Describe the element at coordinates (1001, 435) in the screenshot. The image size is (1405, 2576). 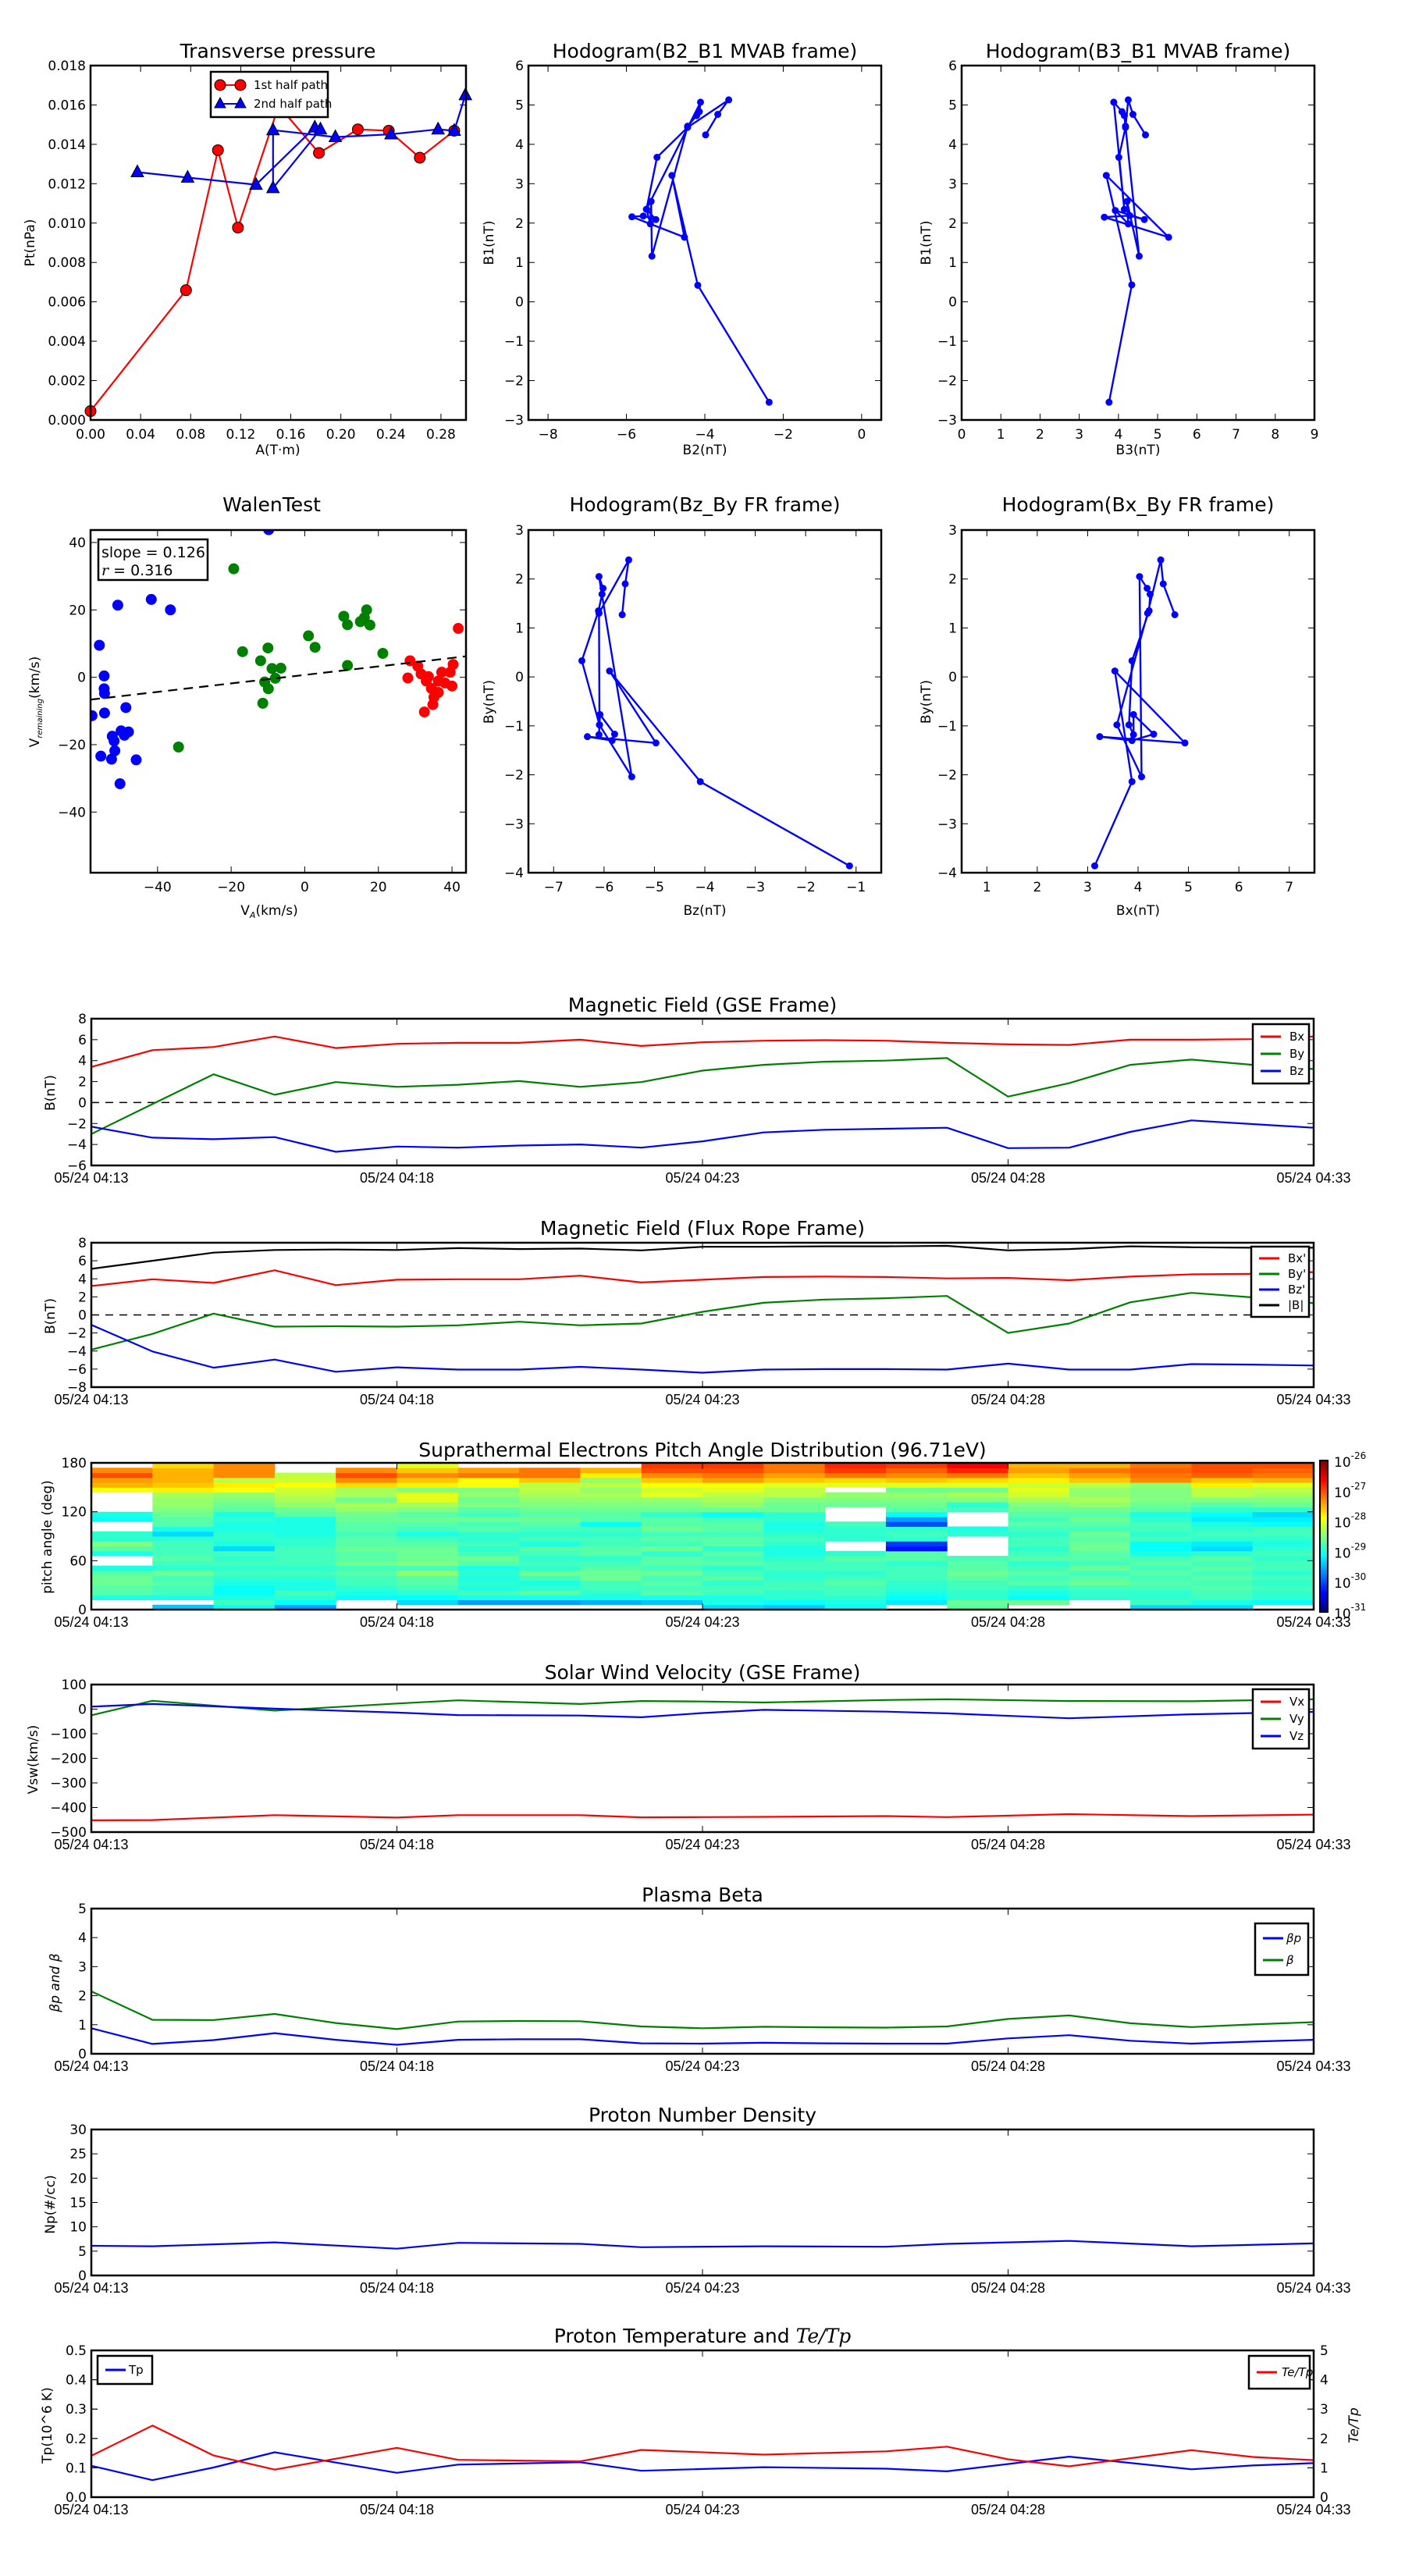
I see `x-tick-label: 1` at that location.